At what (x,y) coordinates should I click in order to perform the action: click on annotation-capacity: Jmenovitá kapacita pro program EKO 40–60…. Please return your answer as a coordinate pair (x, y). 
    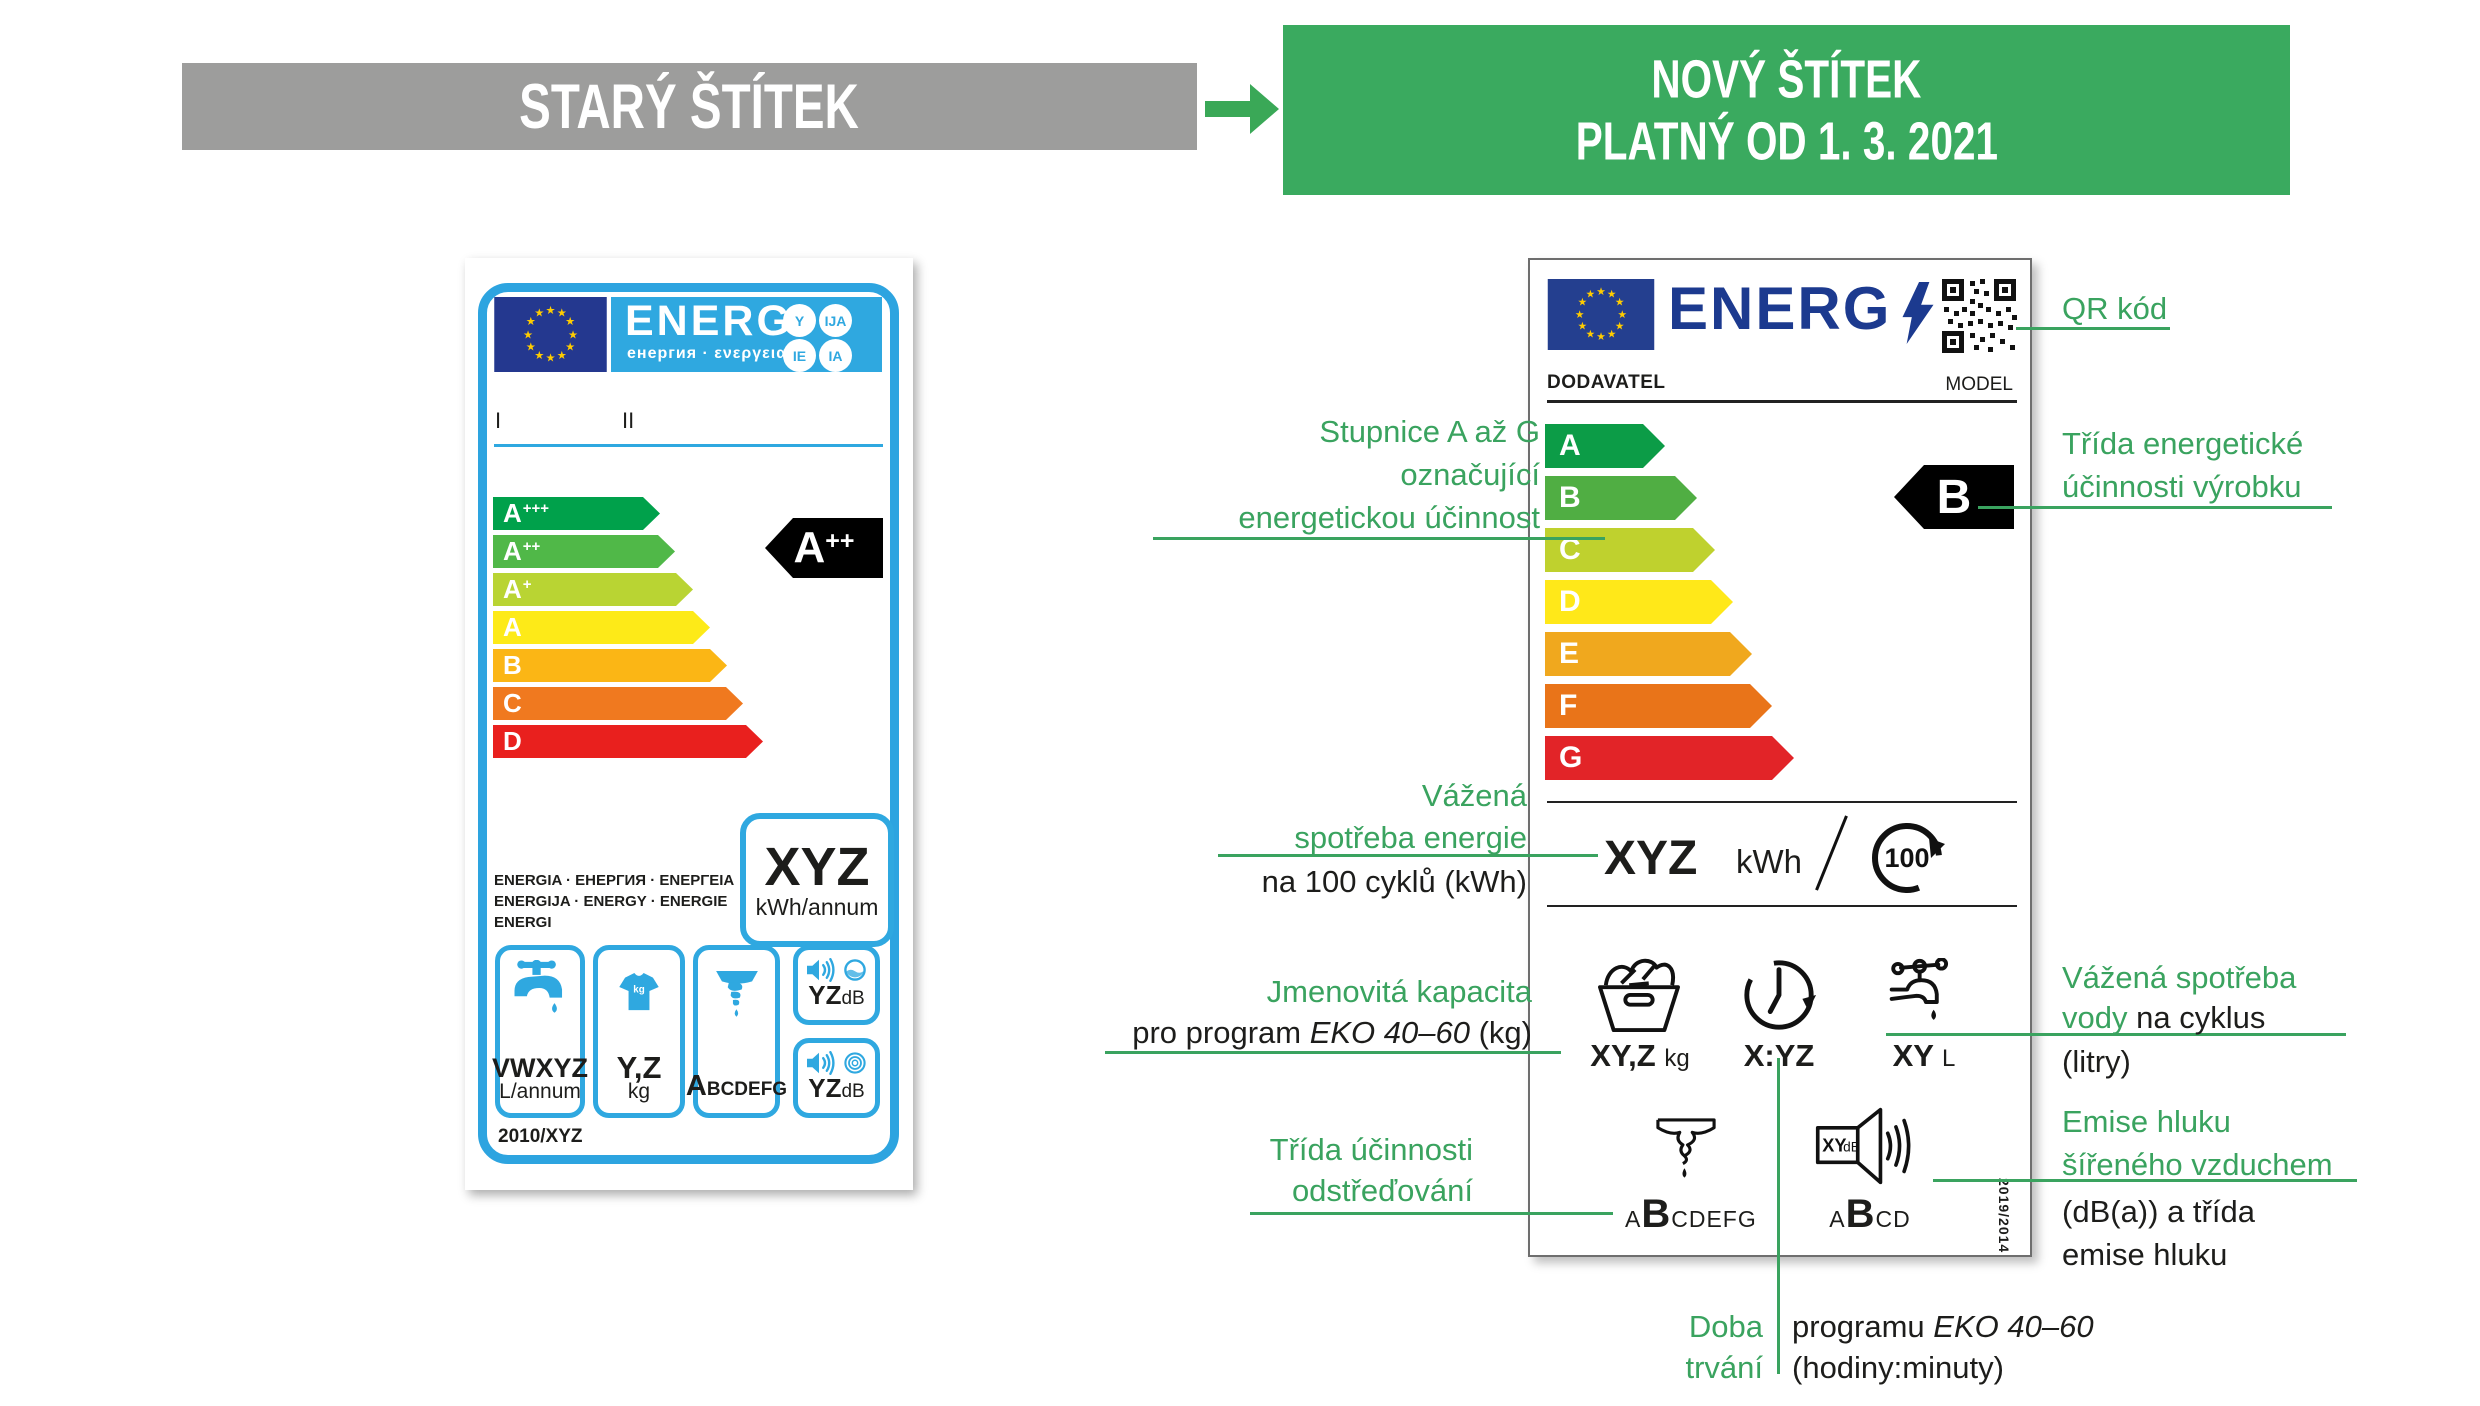
    Looking at the image, I should click on (1332, 1012).